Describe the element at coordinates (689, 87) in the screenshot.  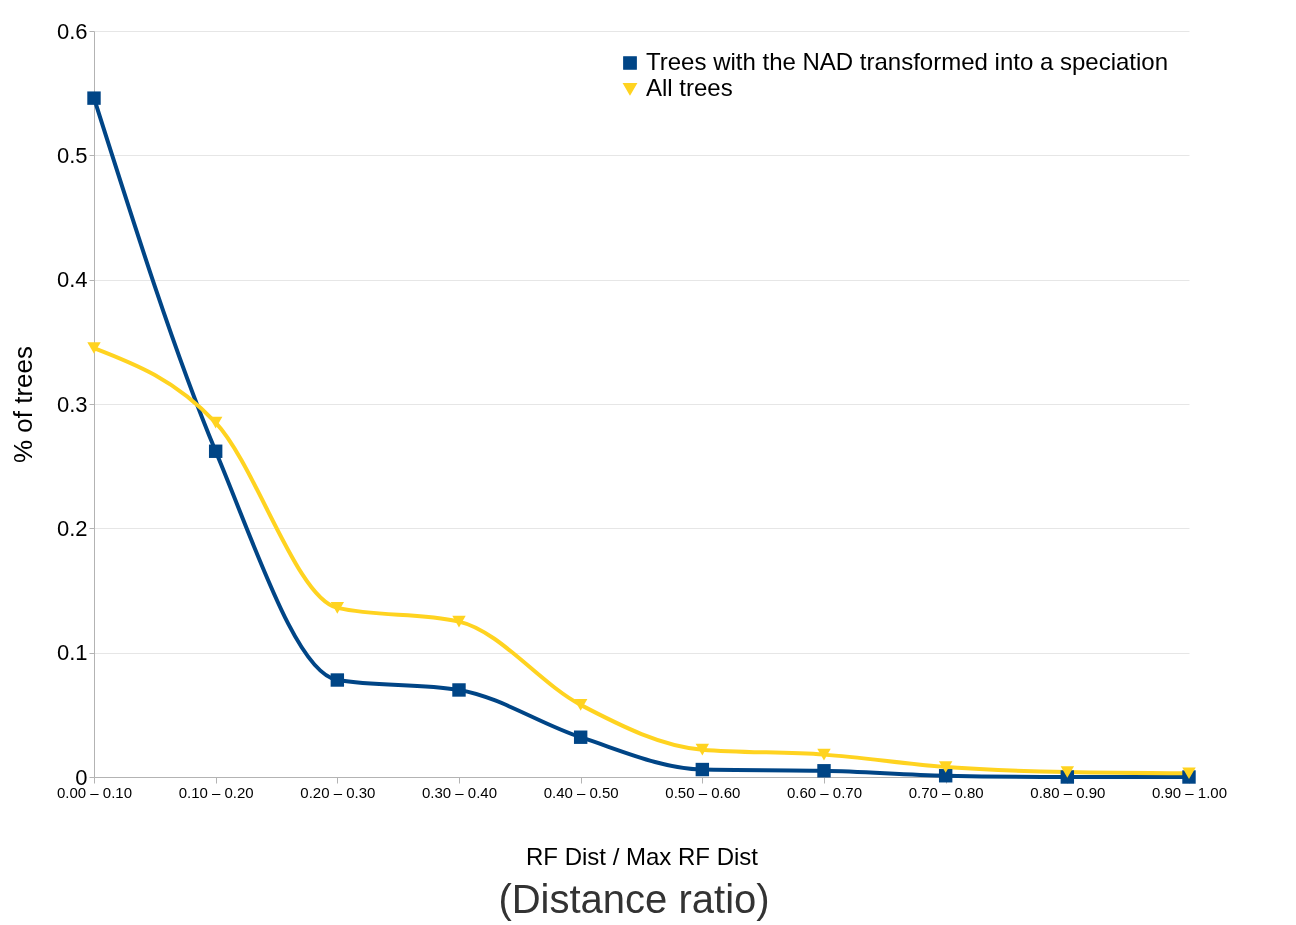
I see `legend-label: All trees` at that location.